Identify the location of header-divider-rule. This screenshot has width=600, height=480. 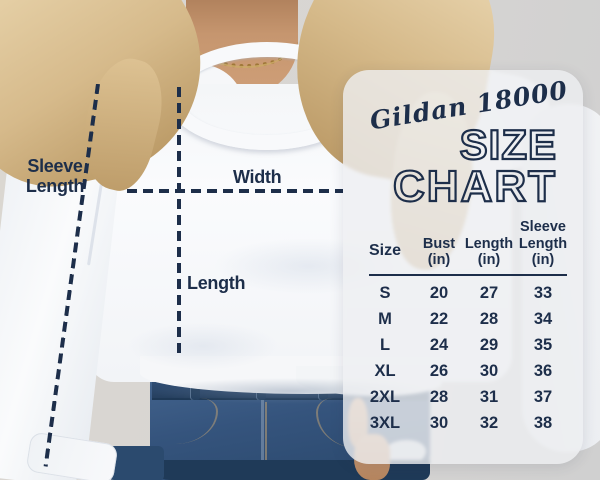
(468, 275).